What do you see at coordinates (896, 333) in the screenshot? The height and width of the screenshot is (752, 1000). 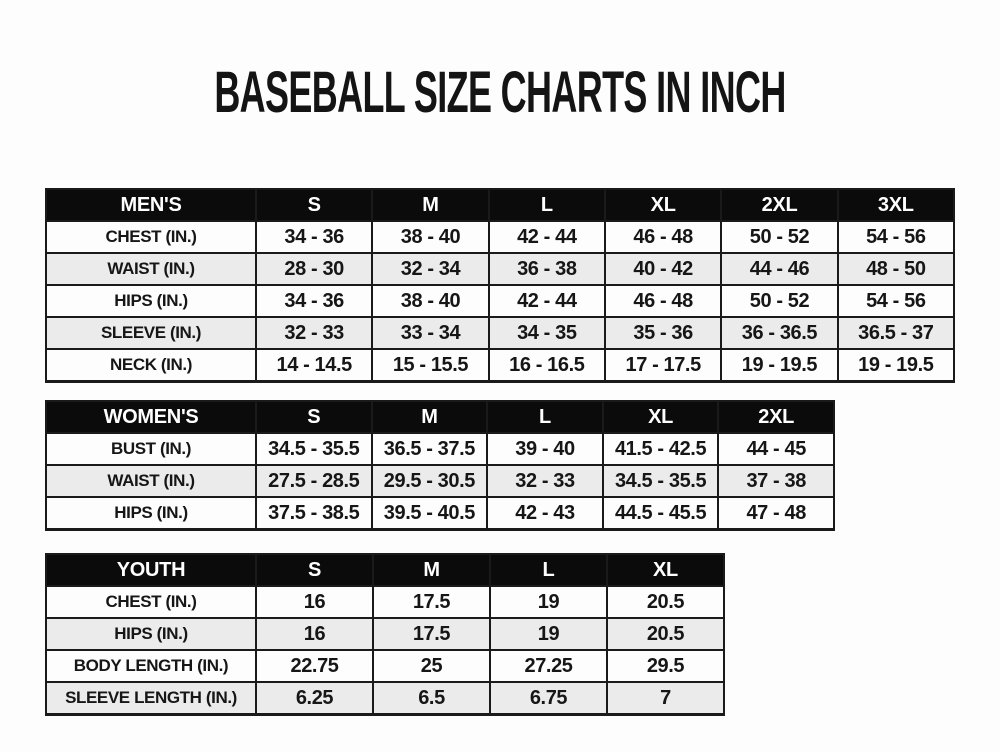 I see `size-value-cell: 36.5 - 37` at bounding box center [896, 333].